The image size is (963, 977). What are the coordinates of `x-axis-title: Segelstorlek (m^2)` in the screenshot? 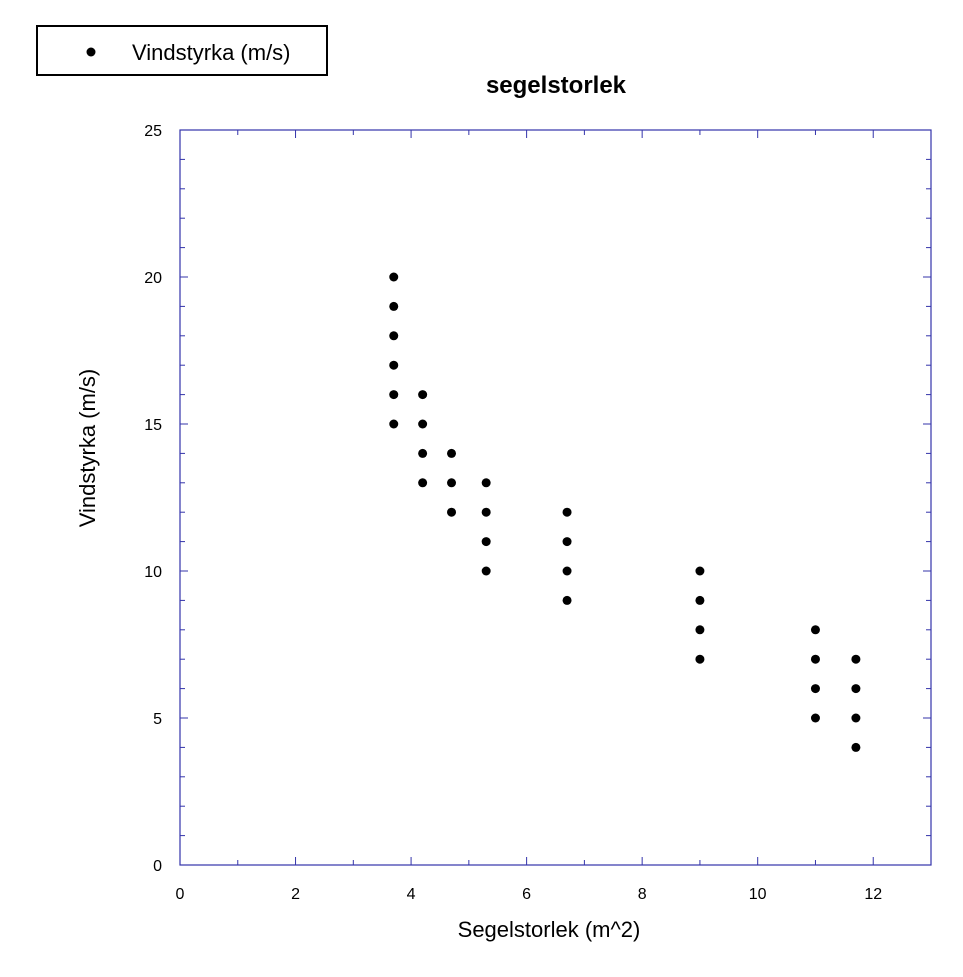 It's located at (549, 929).